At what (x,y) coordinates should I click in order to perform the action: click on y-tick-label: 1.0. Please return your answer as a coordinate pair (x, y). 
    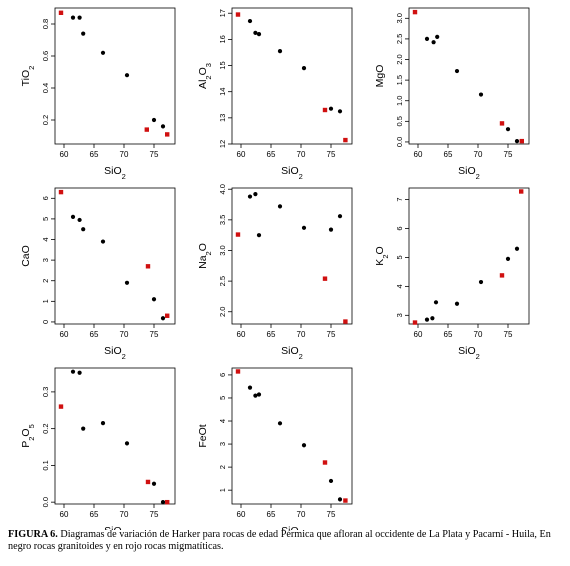
    Looking at the image, I should click on (399, 101).